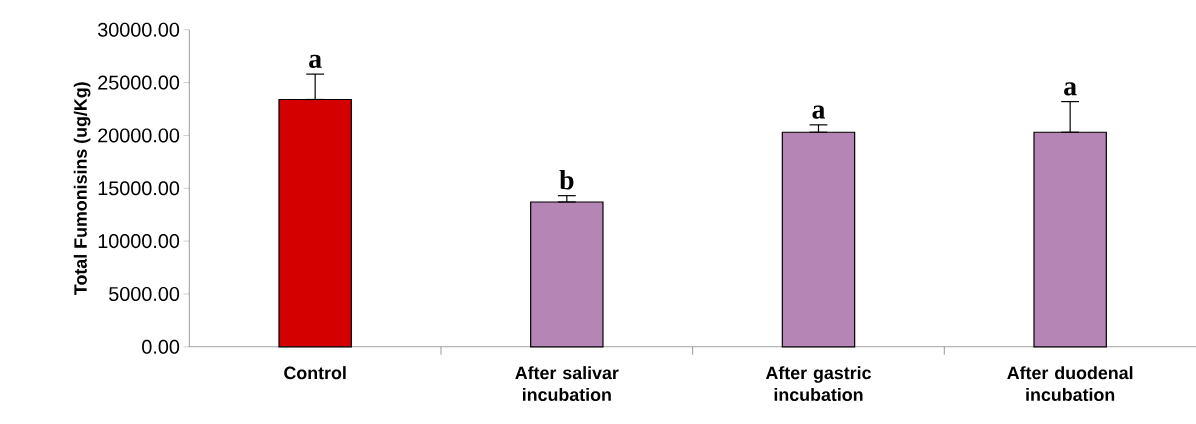  I want to click on x-tick-label: After salivar incubation, so click(567, 383).